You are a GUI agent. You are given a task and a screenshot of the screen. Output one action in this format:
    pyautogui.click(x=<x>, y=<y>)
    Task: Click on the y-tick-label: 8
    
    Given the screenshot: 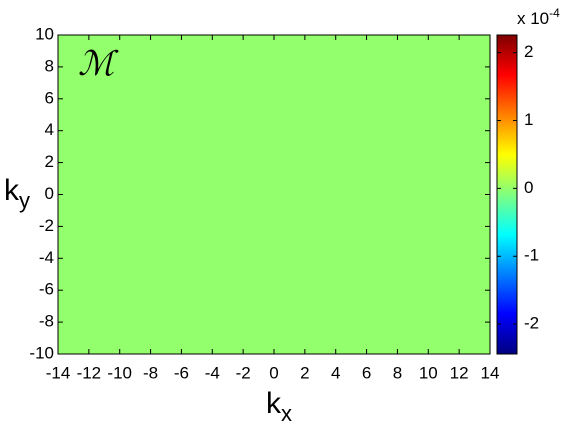 What is the action you would take?
    pyautogui.click(x=49, y=65)
    